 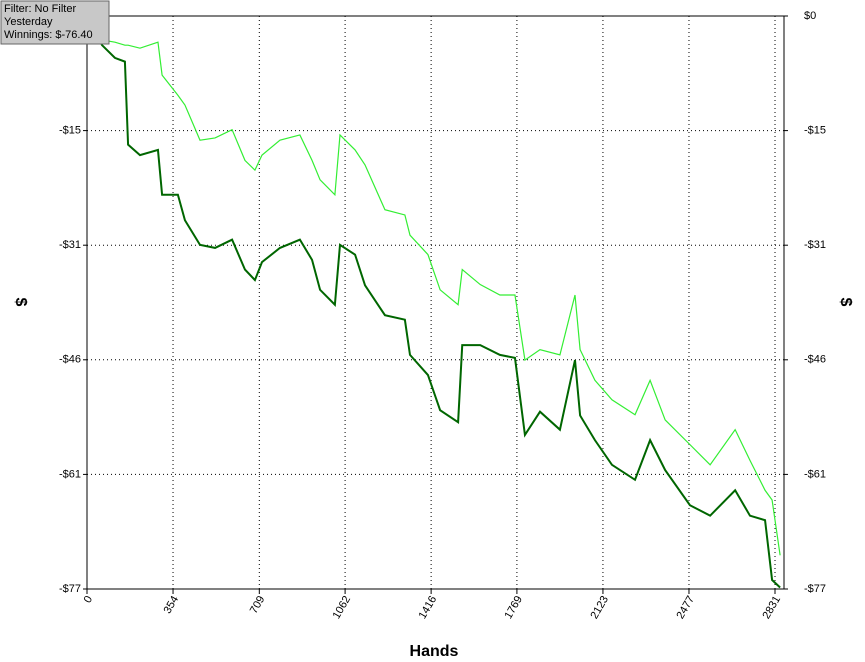 What do you see at coordinates (815, 131) in the screenshot?
I see `y2-tick-label: -$15` at bounding box center [815, 131].